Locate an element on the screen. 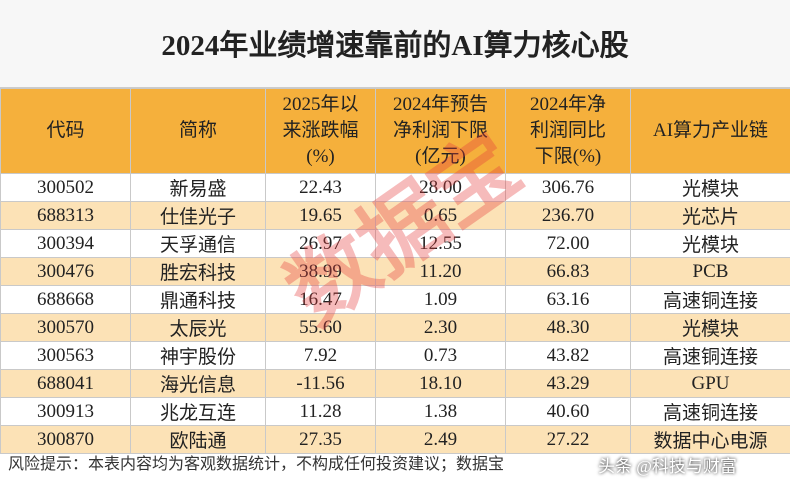 The width and height of the screenshot is (790, 484). header-line: 代码 is located at coordinates (65, 130).